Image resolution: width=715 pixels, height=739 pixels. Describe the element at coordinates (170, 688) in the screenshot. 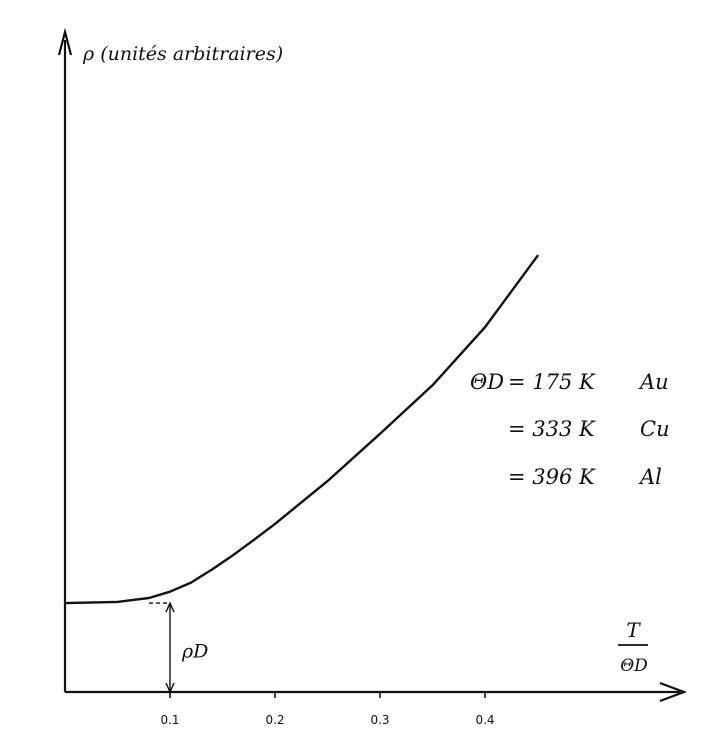

I see `residual-arrow-down-icon` at that location.